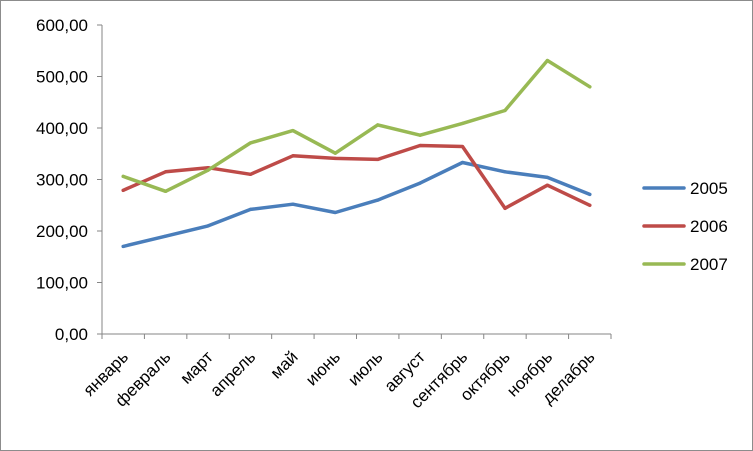 The width and height of the screenshot is (753, 451). I want to click on x-tick-label: июнь, so click(323, 368).